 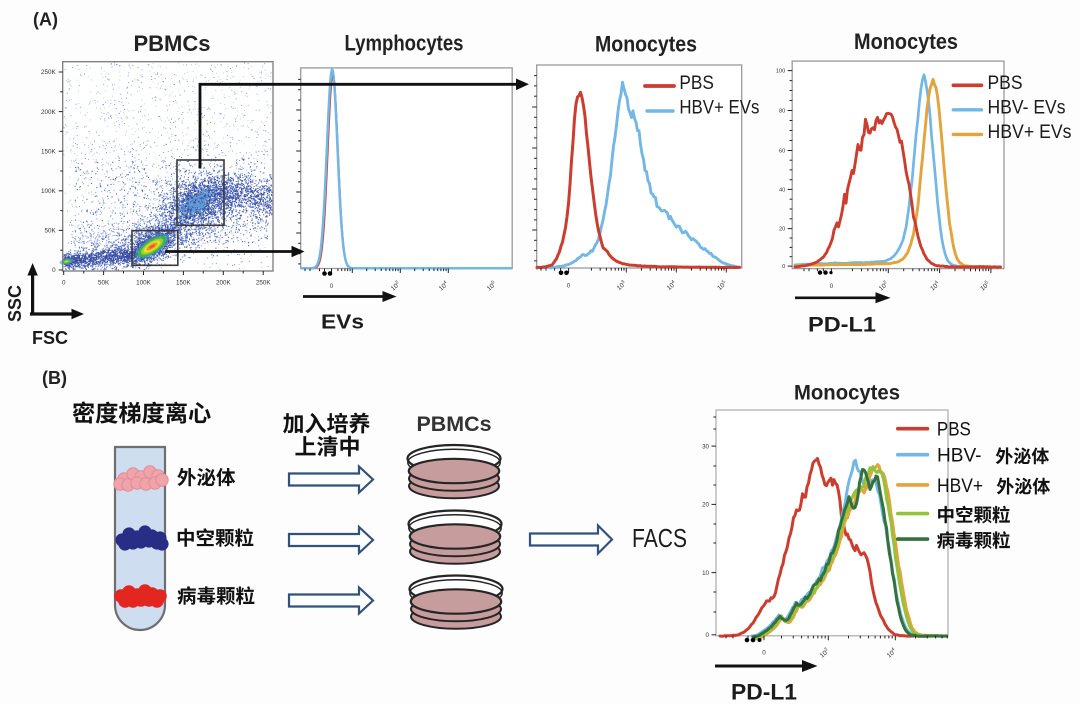 I want to click on svg-text: 100, so click(x=780, y=72).